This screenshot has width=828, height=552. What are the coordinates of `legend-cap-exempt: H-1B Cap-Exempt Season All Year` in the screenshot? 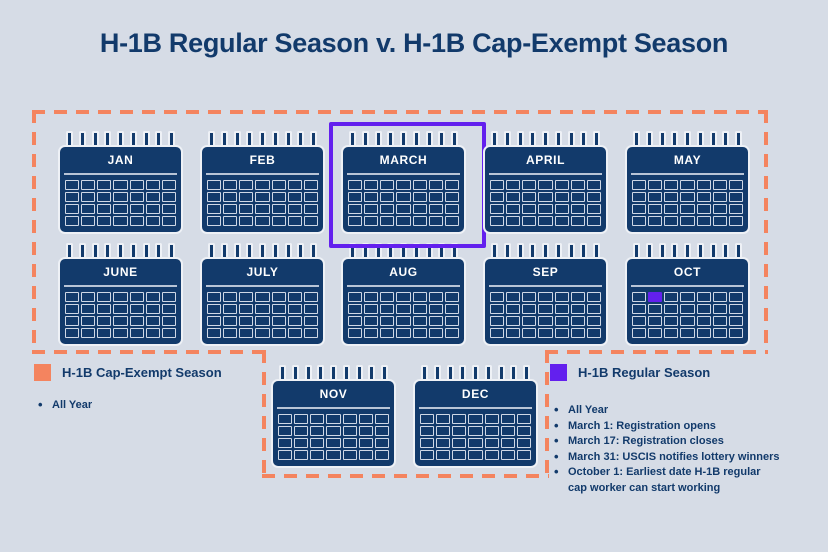 It's located at (144, 389).